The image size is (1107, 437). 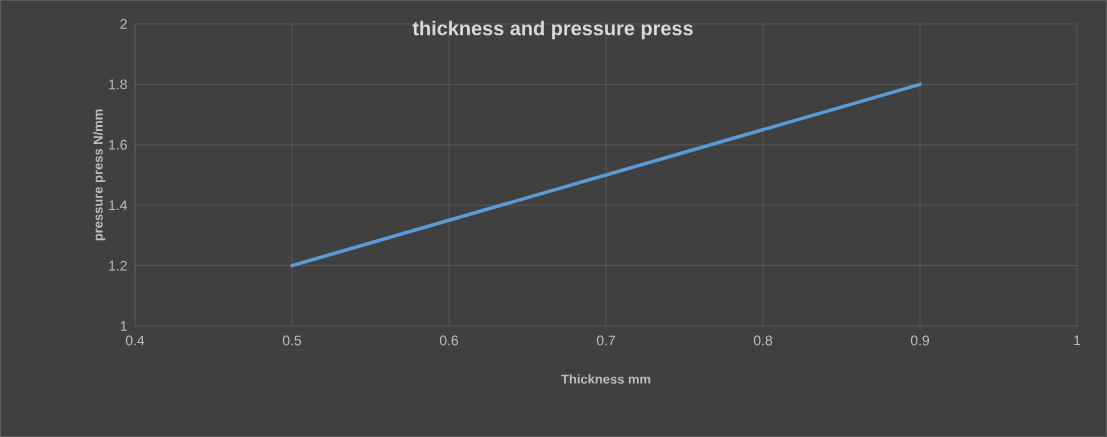 What do you see at coordinates (99, 175) in the screenshot?
I see `y-axis-title: pressure press N/mm` at bounding box center [99, 175].